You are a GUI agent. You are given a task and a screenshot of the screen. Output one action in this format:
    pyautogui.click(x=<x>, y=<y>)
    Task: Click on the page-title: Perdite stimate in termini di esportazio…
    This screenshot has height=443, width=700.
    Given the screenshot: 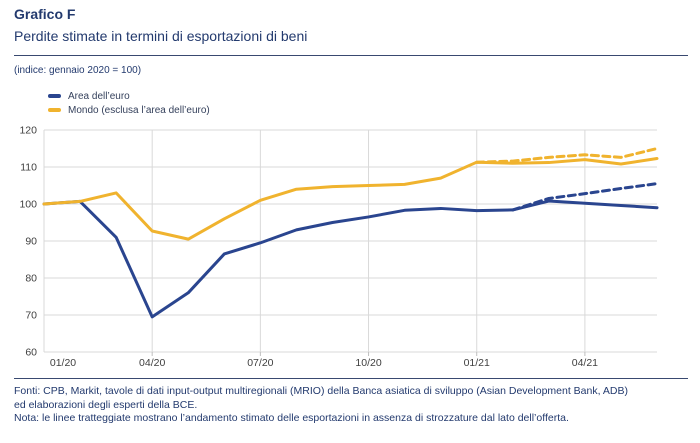 What is the action you would take?
    pyautogui.click(x=161, y=36)
    